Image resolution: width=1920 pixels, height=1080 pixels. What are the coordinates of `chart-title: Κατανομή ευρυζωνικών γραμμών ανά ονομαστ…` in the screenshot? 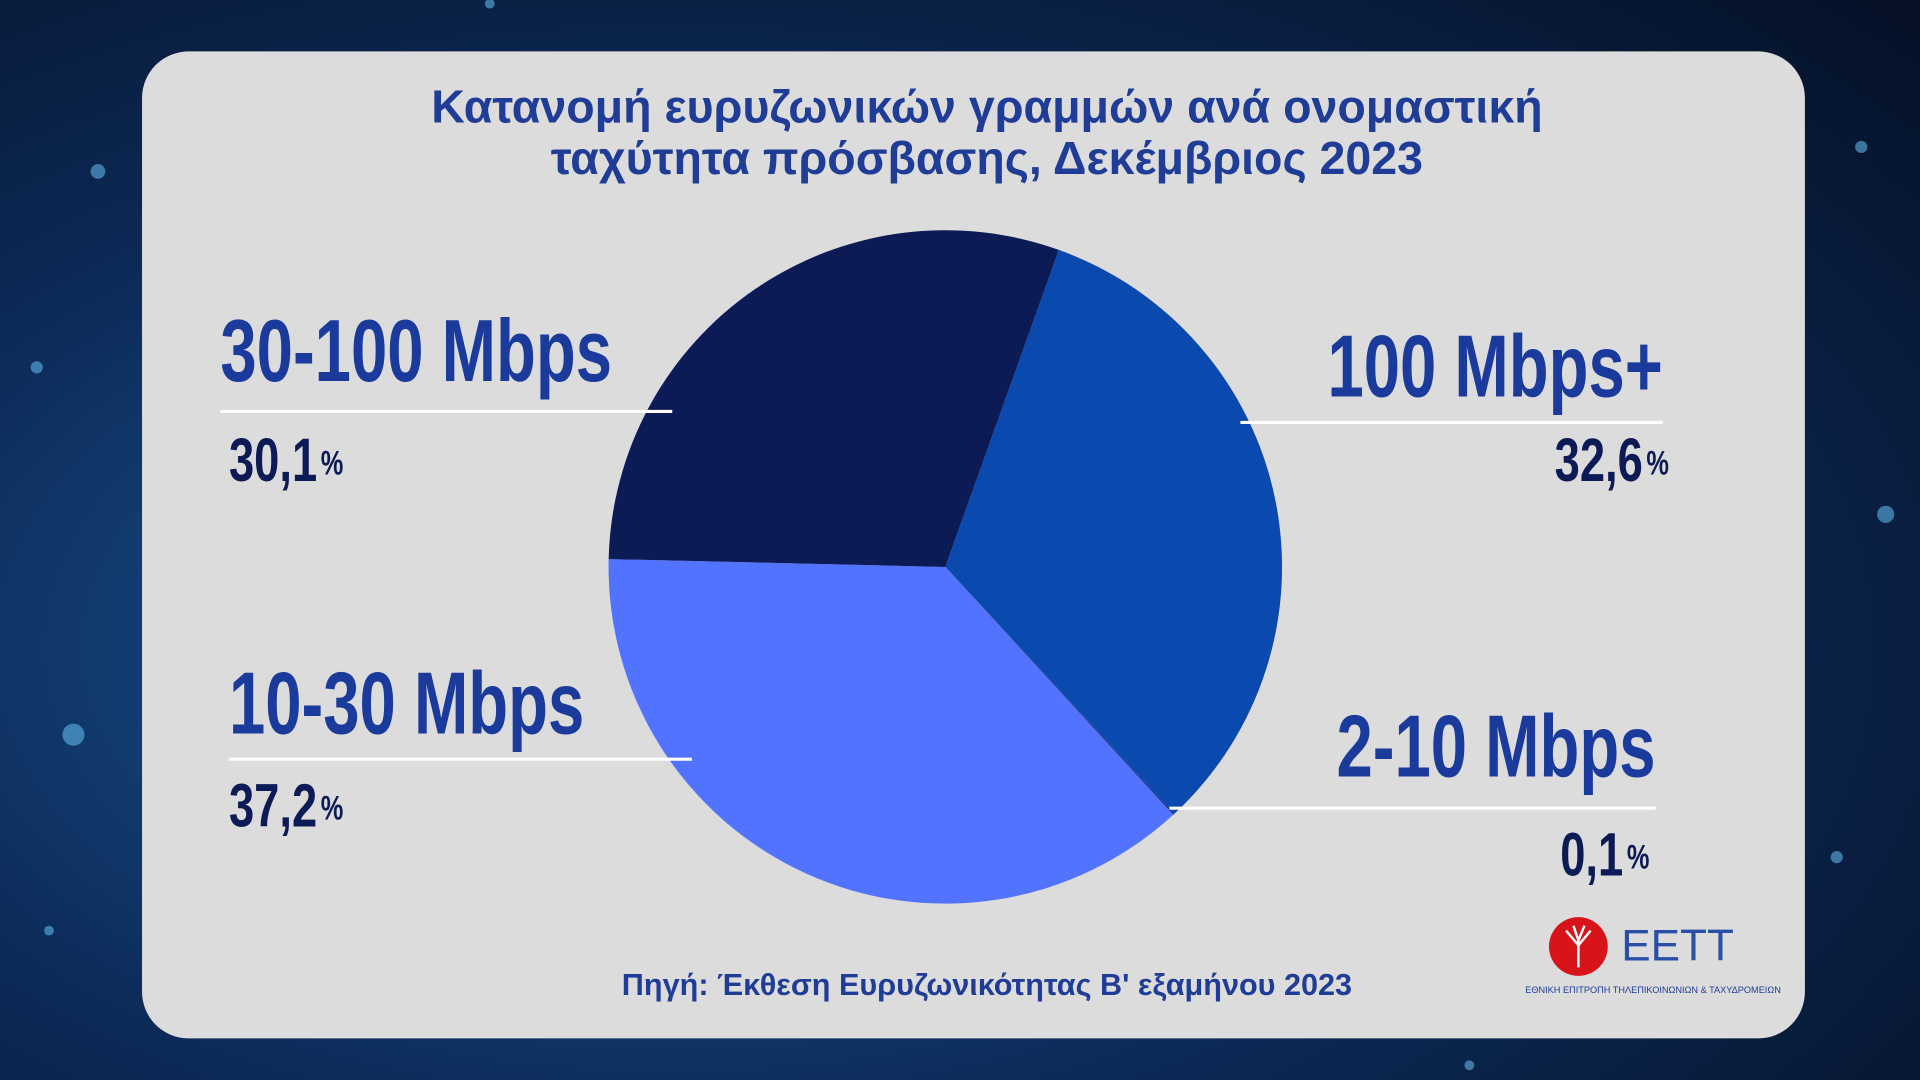 It's located at (986, 107).